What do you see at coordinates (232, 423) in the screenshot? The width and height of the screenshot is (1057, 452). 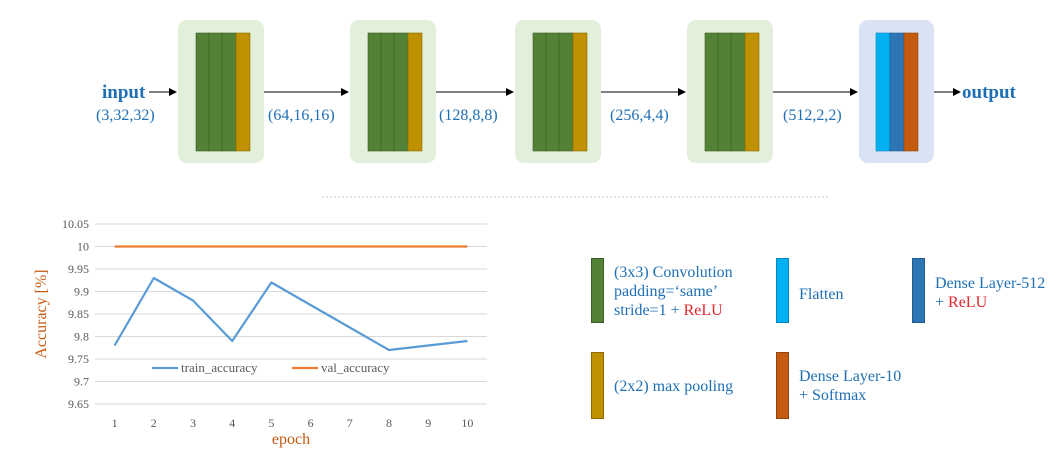 I see `x-tick-label-3: 4` at bounding box center [232, 423].